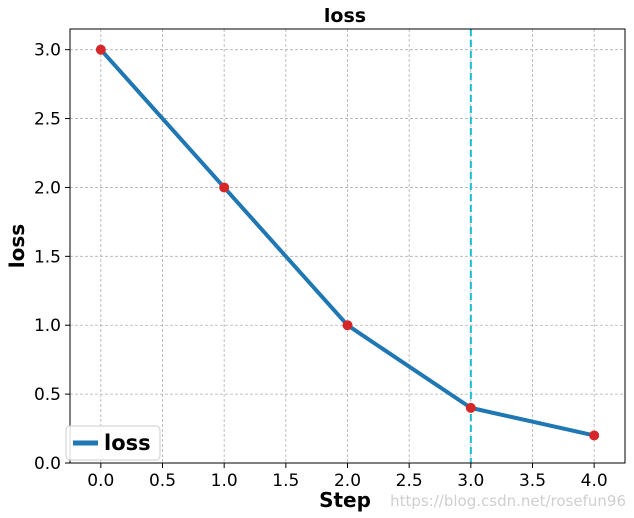 Image resolution: width=634 pixels, height=518 pixels. I want to click on y-tick-label: 2.0, so click(47, 188).